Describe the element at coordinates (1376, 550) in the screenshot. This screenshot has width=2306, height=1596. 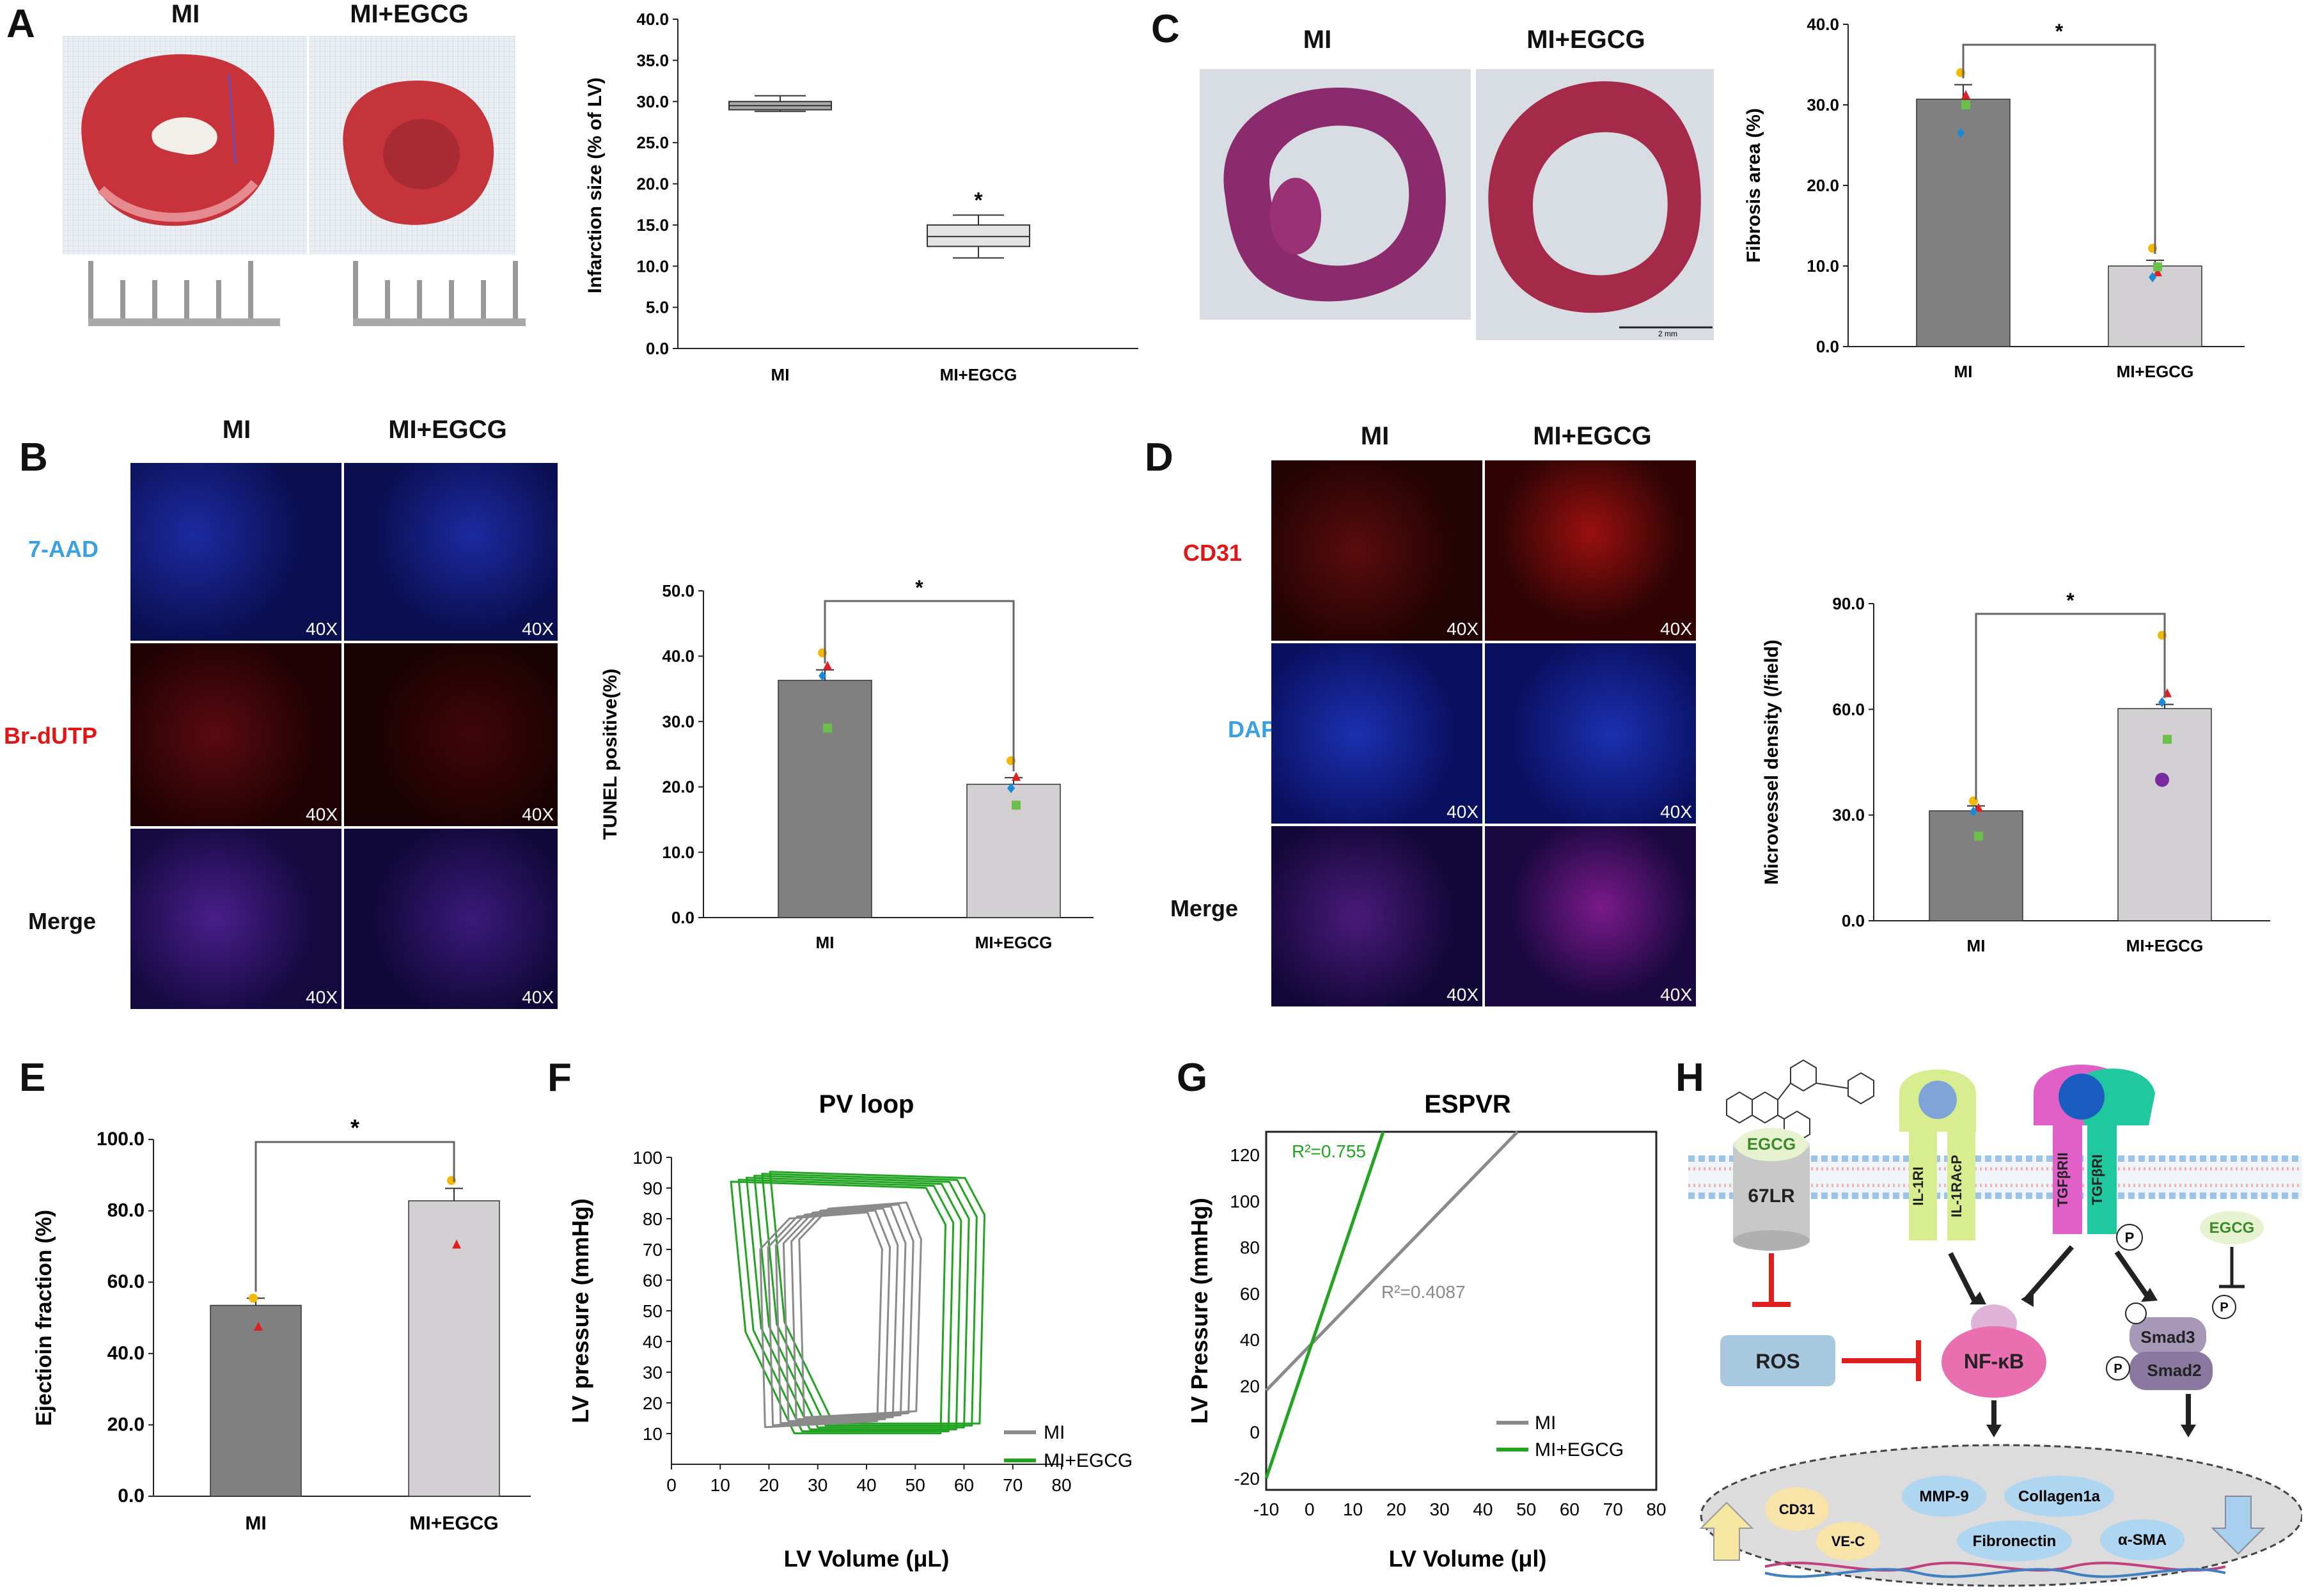
I see `d-img-mi-cd31: 40X` at that location.